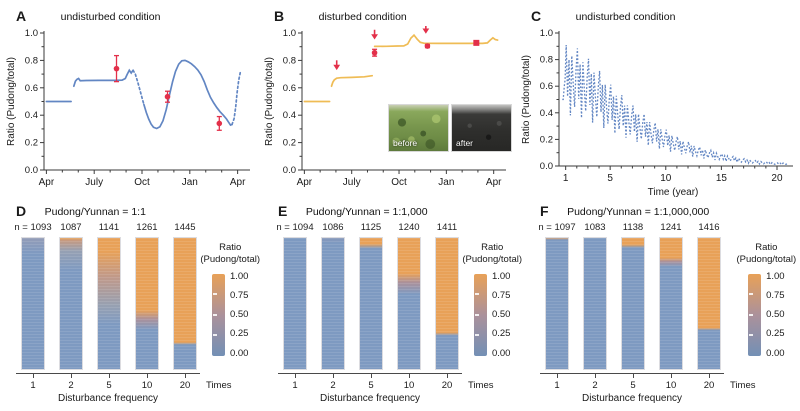 This screenshot has width=800, height=411. Describe the element at coordinates (386, 12) in the screenshot. I see `panel-B-header: B disturbed condition` at that location.